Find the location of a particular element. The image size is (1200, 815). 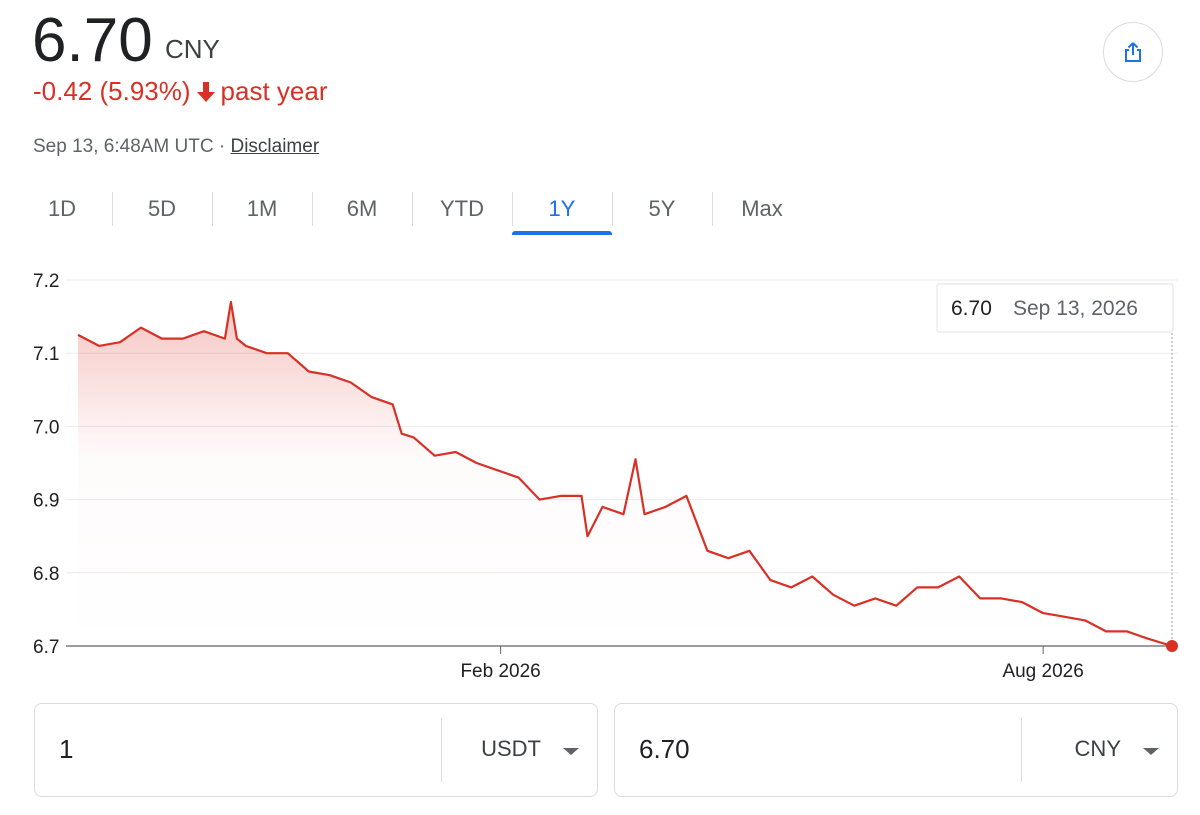

change-line: -0.42 (5.93%) past year is located at coordinates (180, 91).